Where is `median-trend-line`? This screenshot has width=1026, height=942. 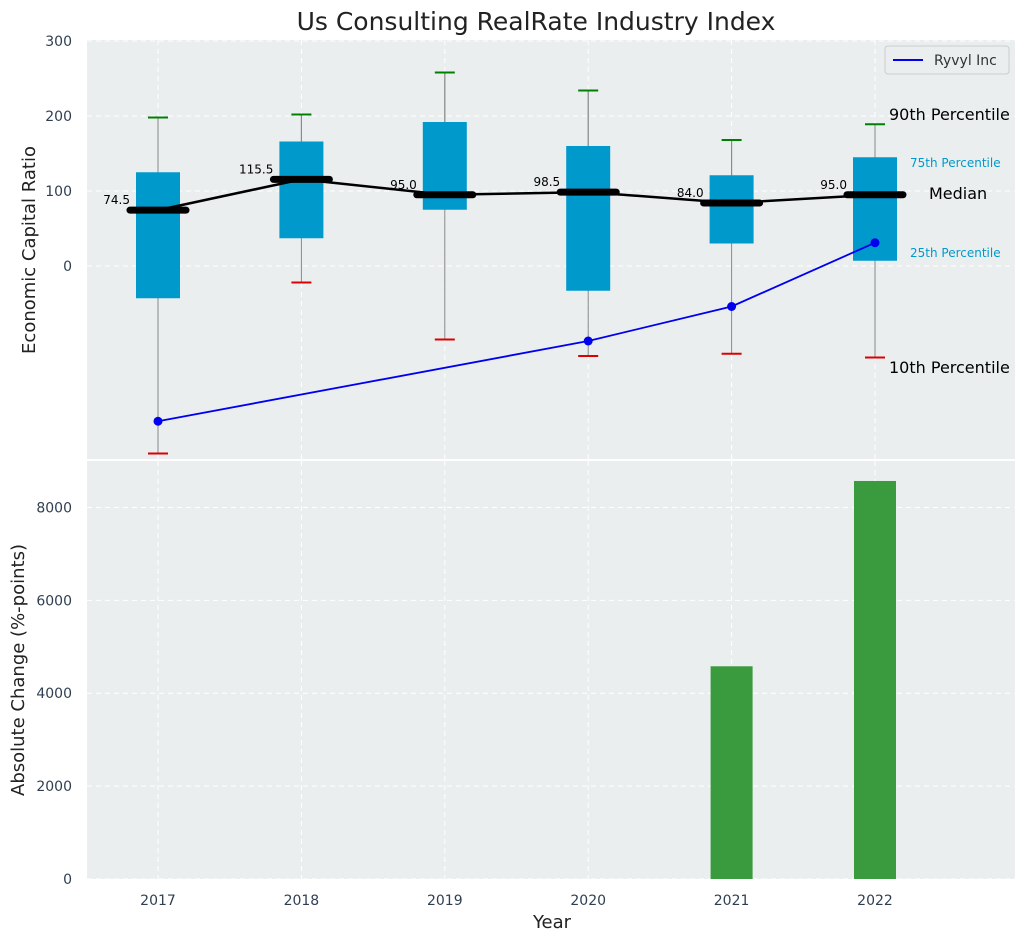
median-trend-line is located at coordinates (516, 195).